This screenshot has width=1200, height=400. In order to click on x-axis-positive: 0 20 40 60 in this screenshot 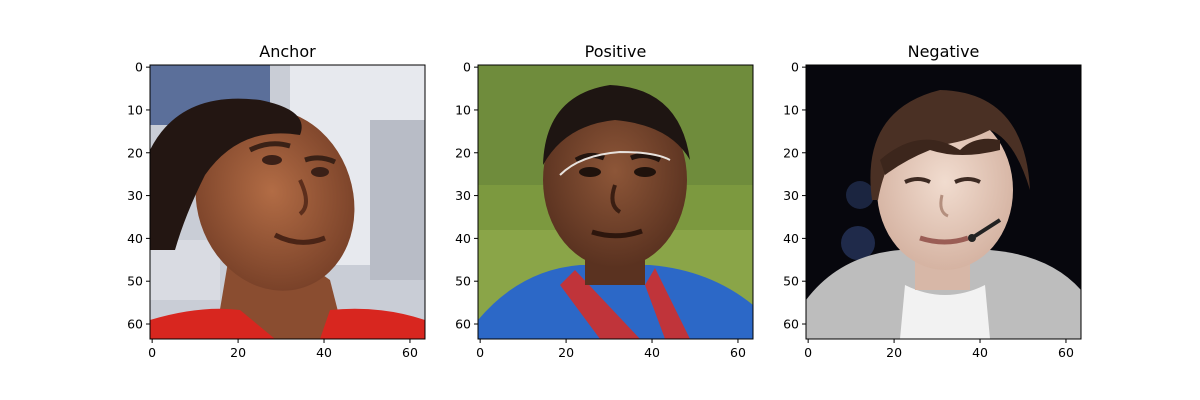, I will do `click(611, 349)`.